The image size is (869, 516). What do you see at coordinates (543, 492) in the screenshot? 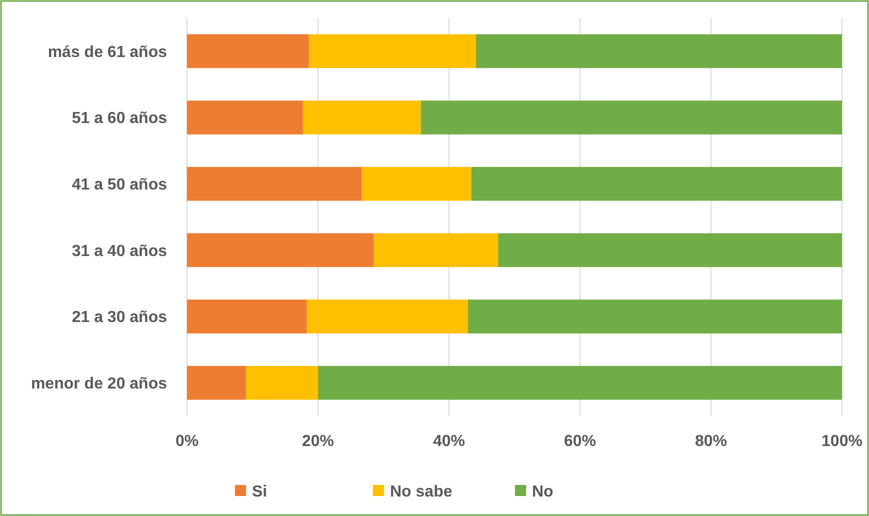
I see `legend-label: No` at bounding box center [543, 492].